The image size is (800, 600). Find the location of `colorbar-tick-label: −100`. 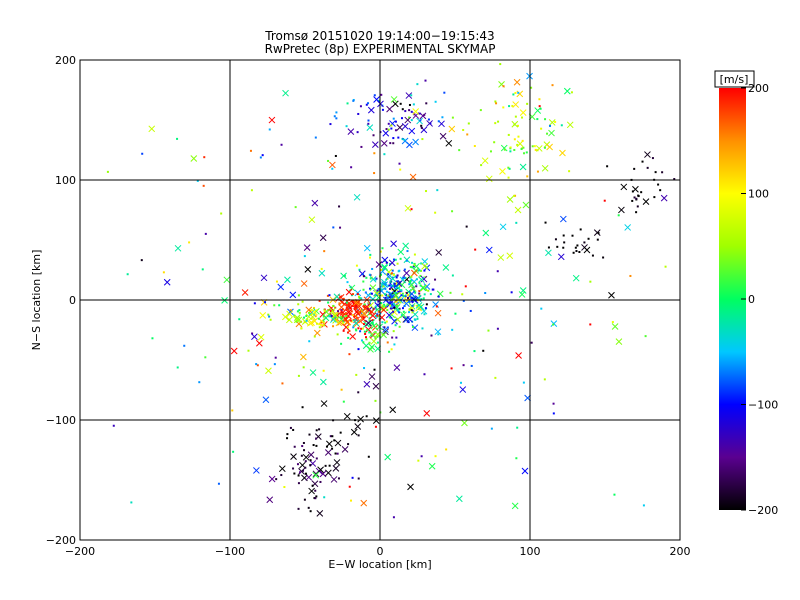

colorbar-tick-label: −100 is located at coordinates (763, 405).